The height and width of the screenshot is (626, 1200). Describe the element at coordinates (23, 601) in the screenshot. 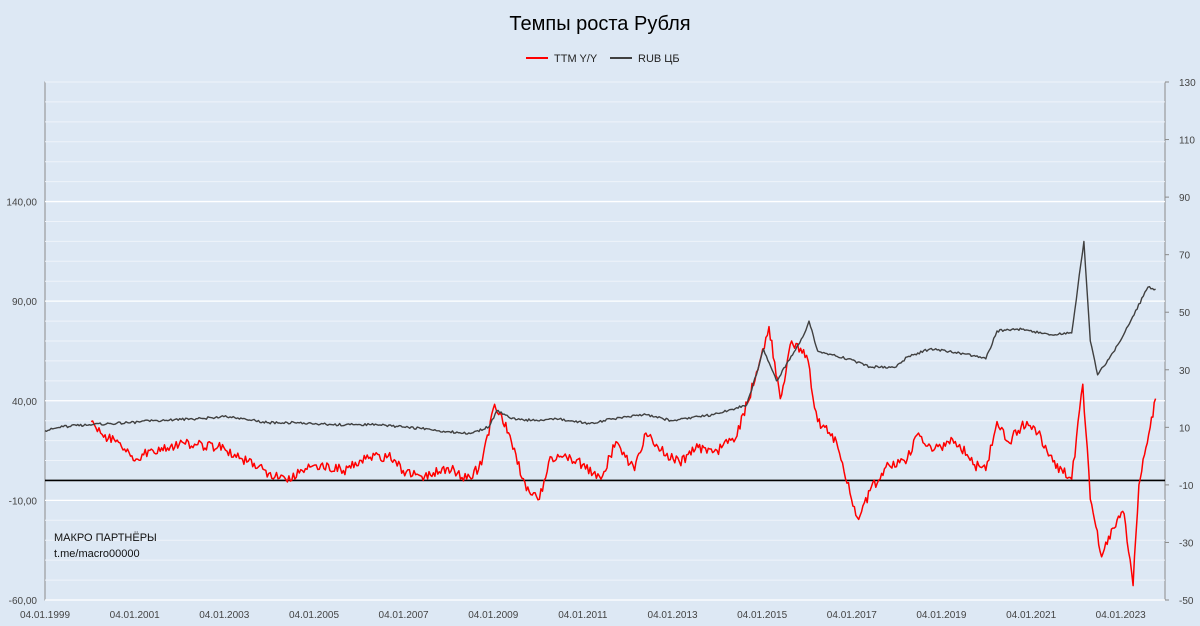

I see `y-left-tick-label: -60,00` at that location.